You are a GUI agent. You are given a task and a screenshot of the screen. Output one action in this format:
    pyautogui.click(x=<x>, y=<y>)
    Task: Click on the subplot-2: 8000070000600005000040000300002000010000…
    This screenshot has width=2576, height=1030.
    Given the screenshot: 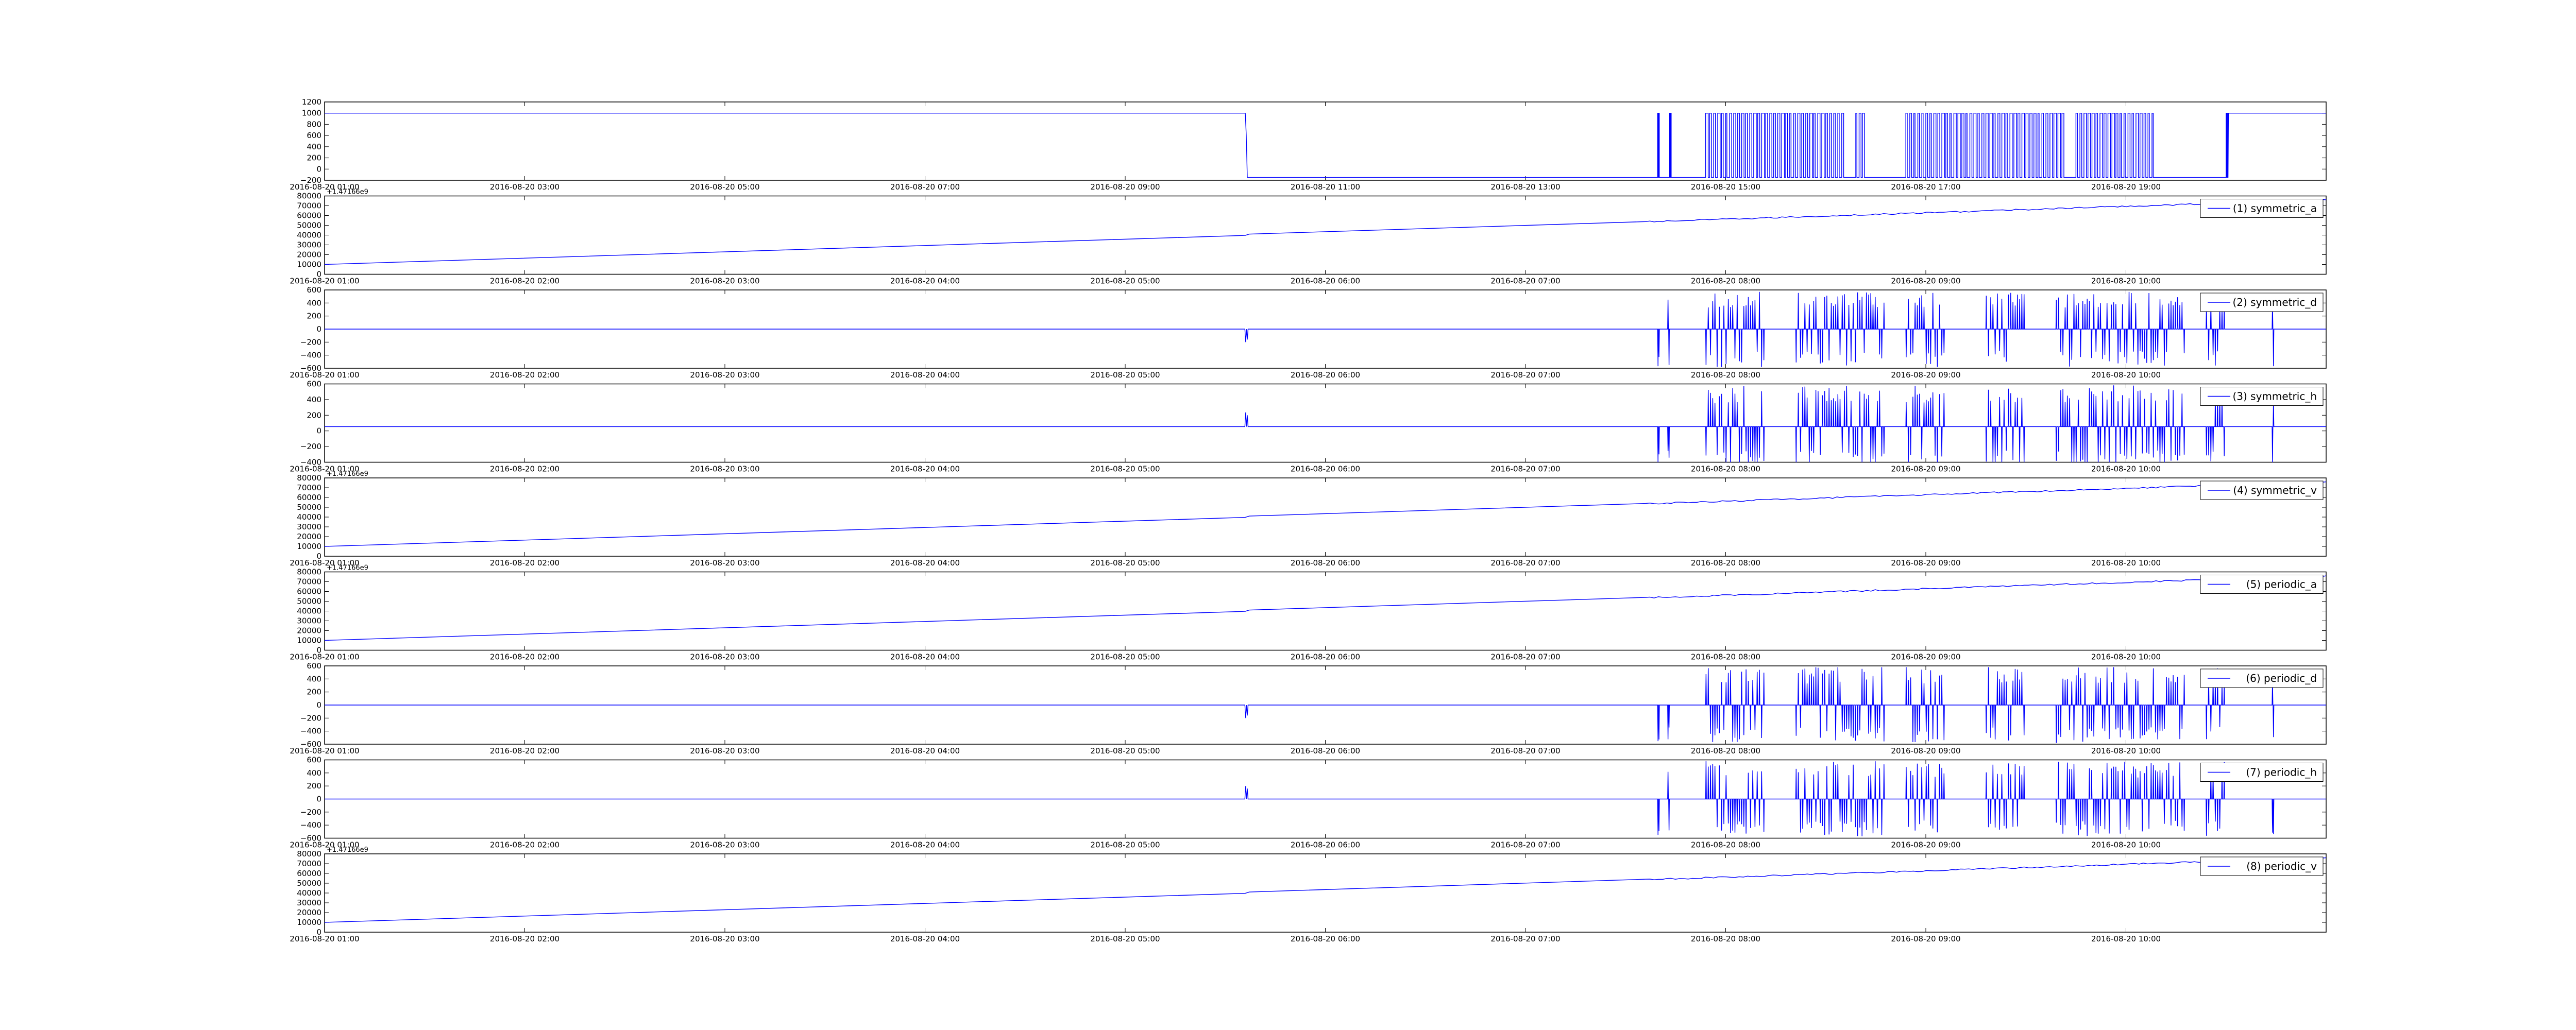 What is the action you would take?
    pyautogui.click(x=1308, y=237)
    